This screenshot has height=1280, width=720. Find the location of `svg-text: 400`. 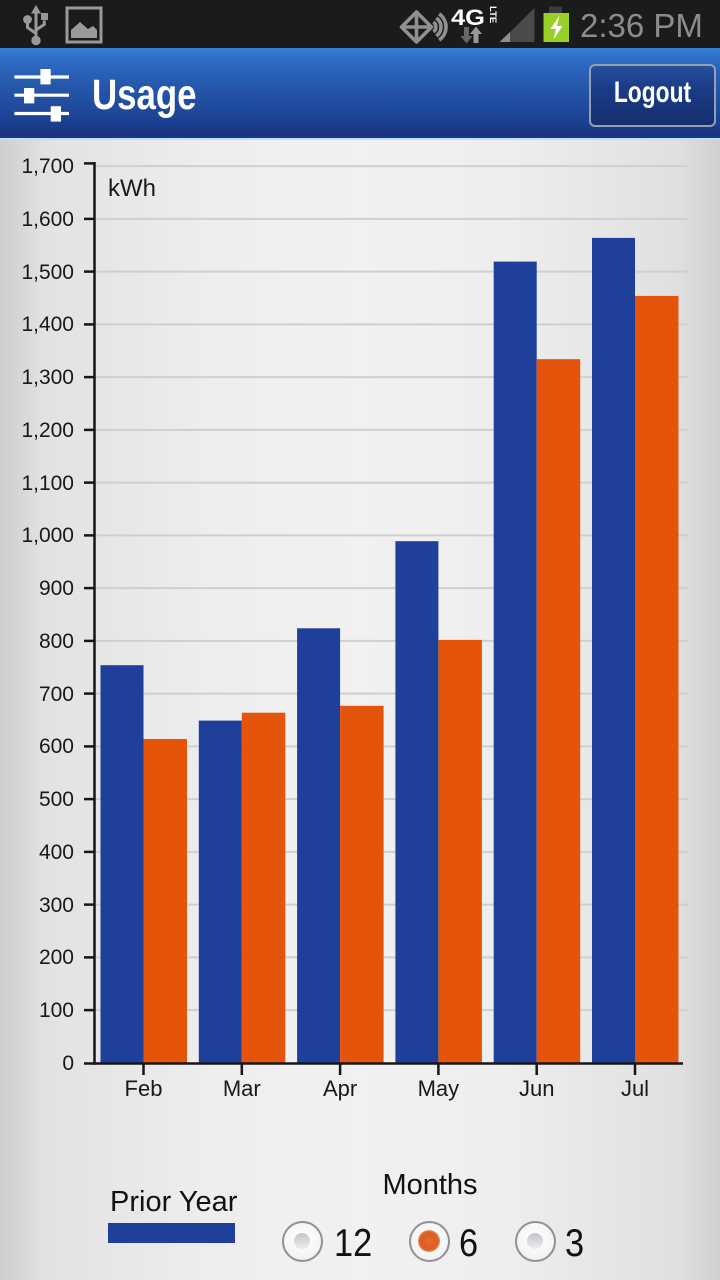

svg-text: 400 is located at coordinates (56, 852).